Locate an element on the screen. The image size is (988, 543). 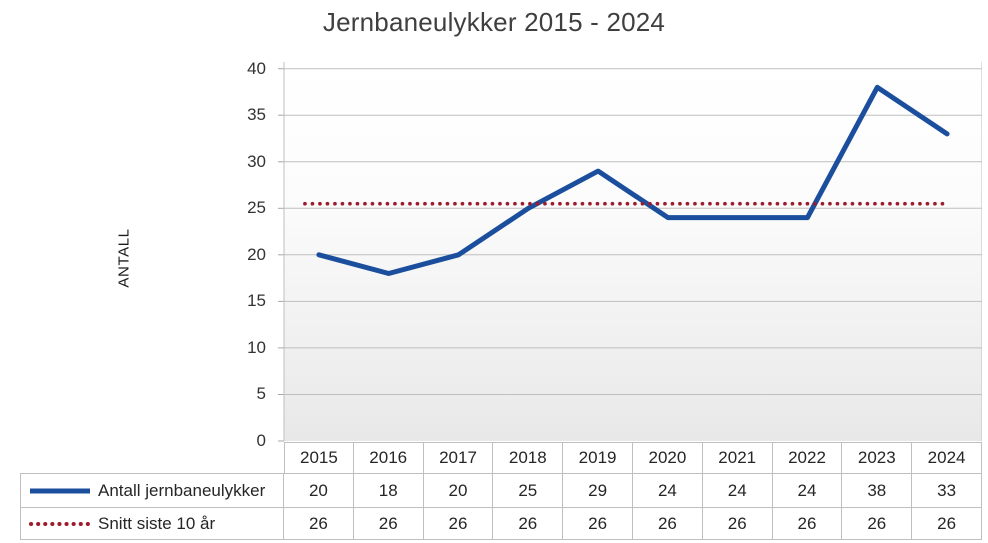
series-label: Antall jernbaneulykker is located at coordinates (182, 490).